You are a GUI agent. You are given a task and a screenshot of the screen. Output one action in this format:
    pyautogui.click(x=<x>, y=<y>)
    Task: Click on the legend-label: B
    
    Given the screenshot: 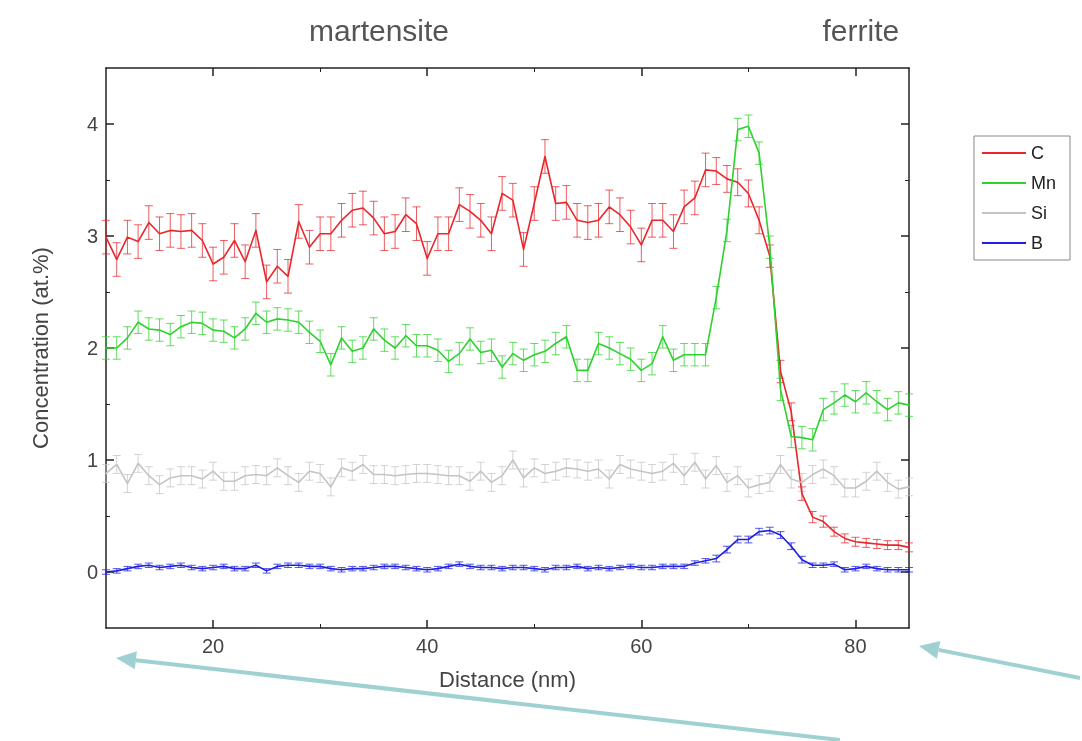 What is the action you would take?
    pyautogui.click(x=1037, y=243)
    